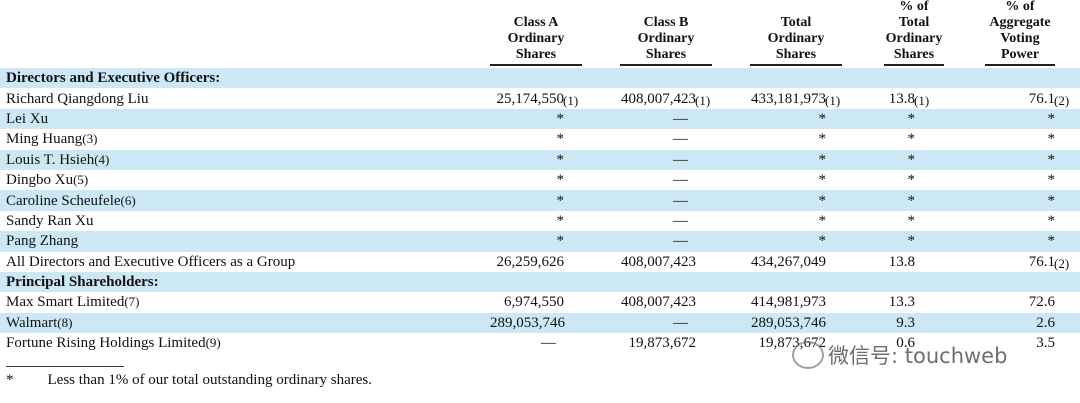 This screenshot has height=403, width=1080. Describe the element at coordinates (1062, 263) in the screenshot. I see `footnote-ref: (2)` at that location.